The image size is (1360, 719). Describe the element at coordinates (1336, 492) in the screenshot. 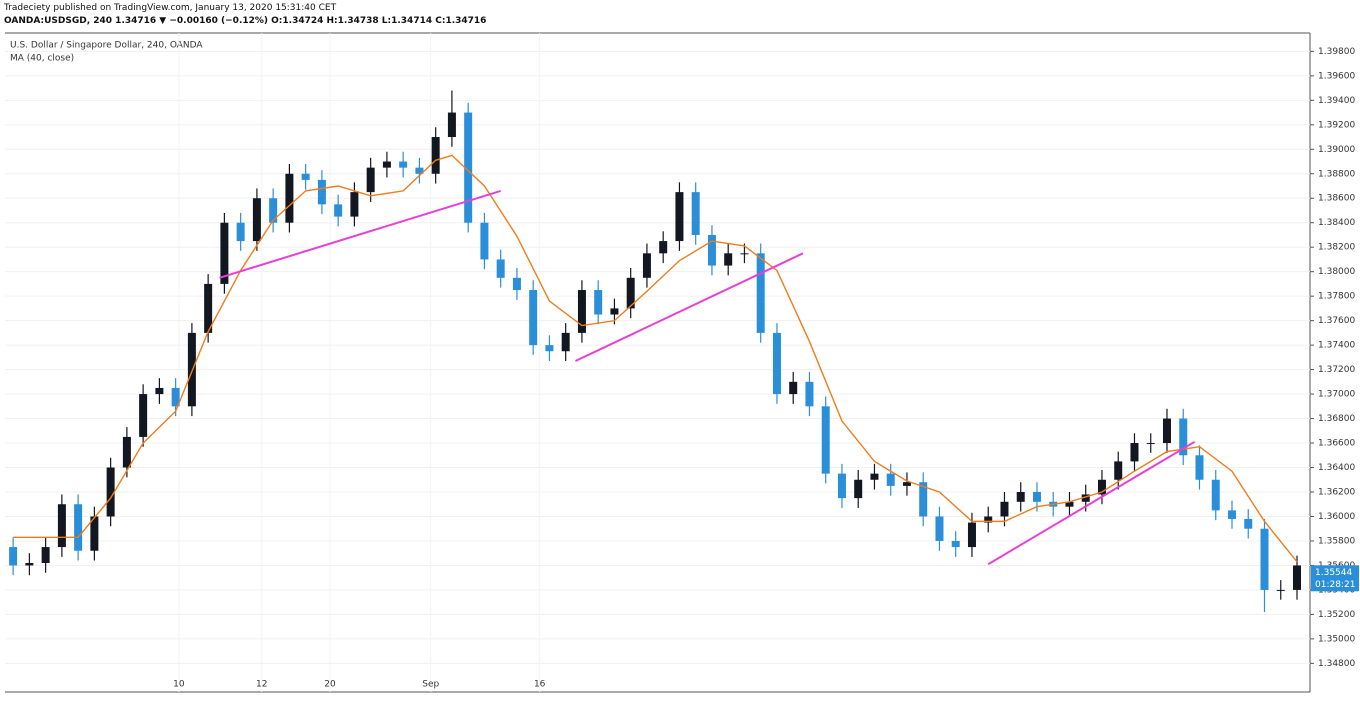

I see `y-tick-label: 1.36200` at that location.